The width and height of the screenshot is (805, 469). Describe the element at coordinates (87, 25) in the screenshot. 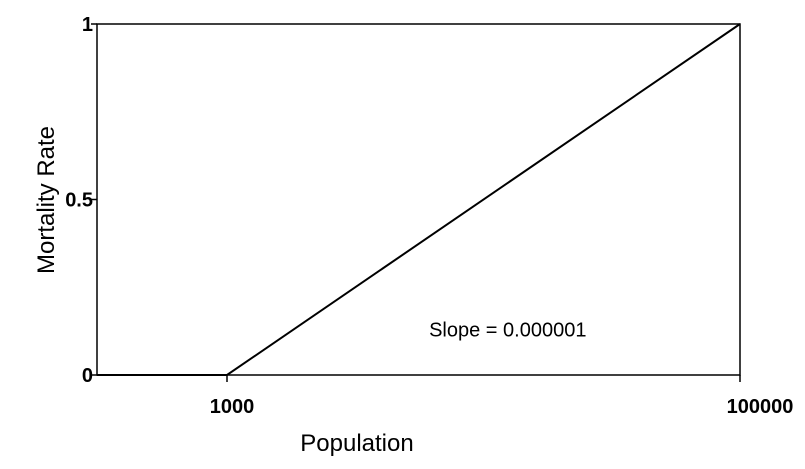

I see `y-tick-label: 1` at that location.